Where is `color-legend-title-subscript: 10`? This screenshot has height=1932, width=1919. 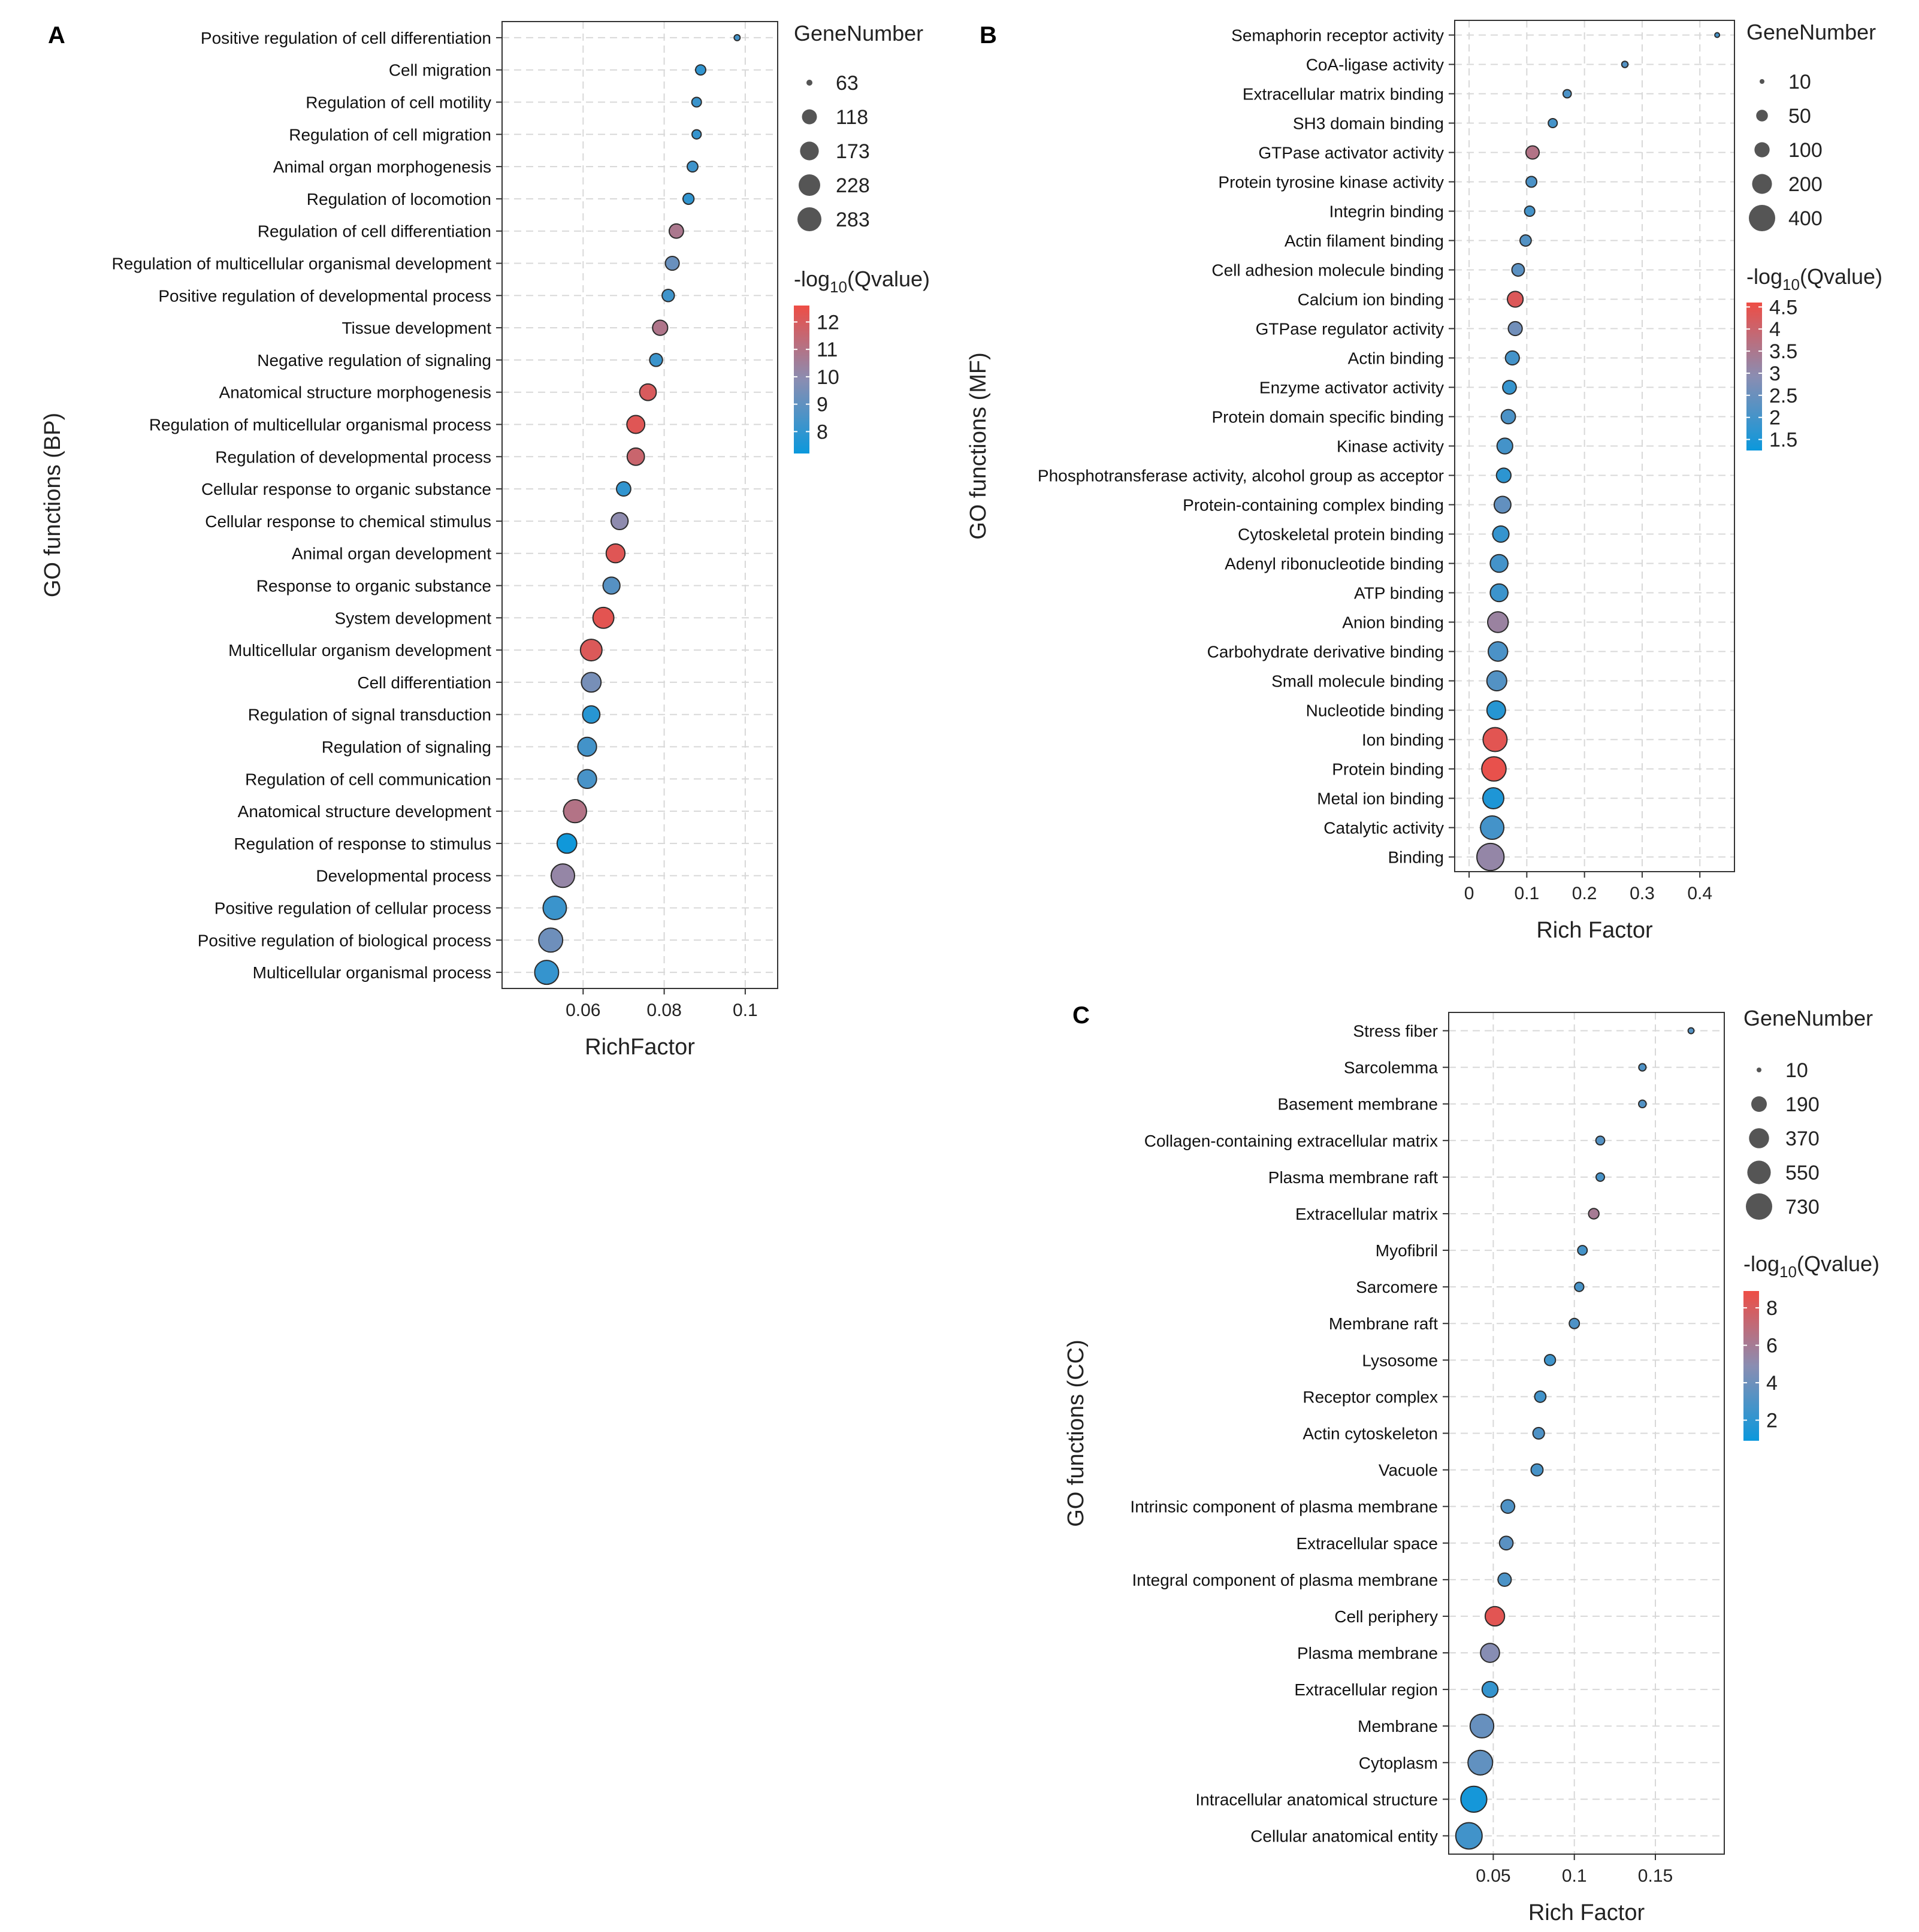 color-legend-title-subscript: 10 is located at coordinates (1791, 285).